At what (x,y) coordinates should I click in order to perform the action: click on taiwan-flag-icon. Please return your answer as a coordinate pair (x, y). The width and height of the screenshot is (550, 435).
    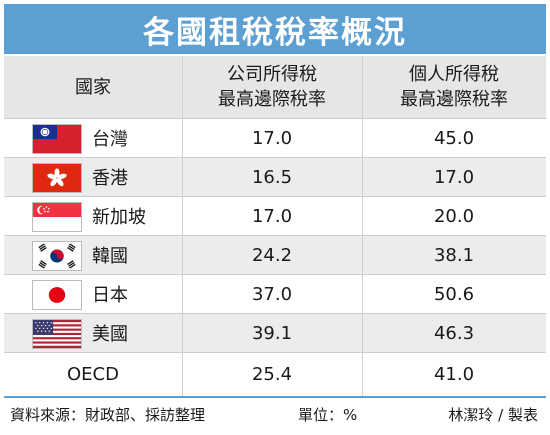
    Looking at the image, I should click on (57, 139).